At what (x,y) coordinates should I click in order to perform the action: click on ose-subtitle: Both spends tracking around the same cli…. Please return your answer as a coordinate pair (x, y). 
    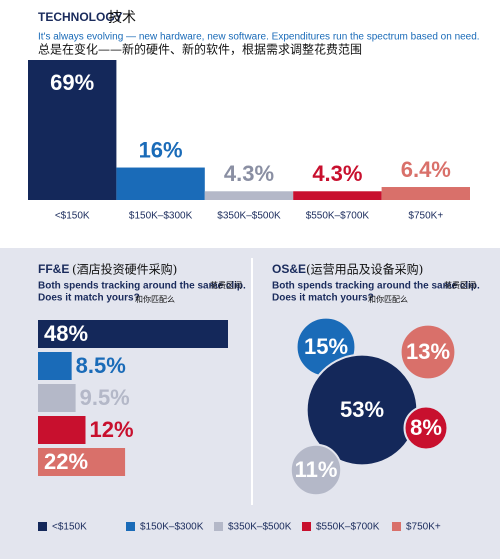
    Looking at the image, I should click on (376, 286).